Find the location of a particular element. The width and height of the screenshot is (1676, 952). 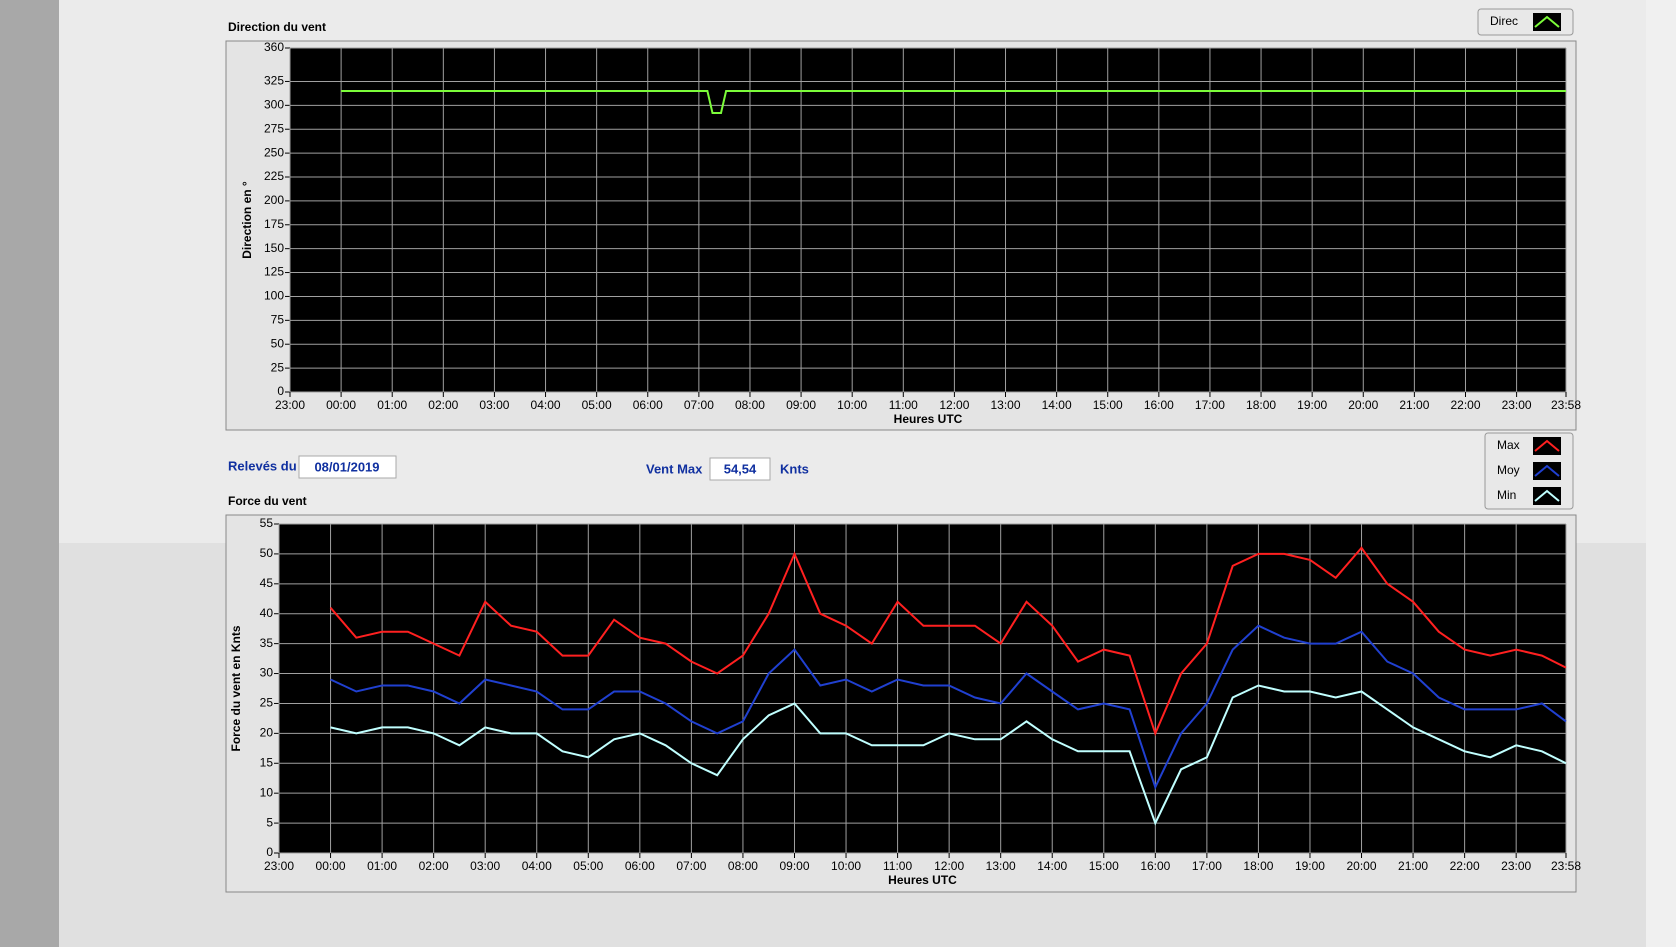

x-axis-label: Heures UTC is located at coordinates (928, 419).